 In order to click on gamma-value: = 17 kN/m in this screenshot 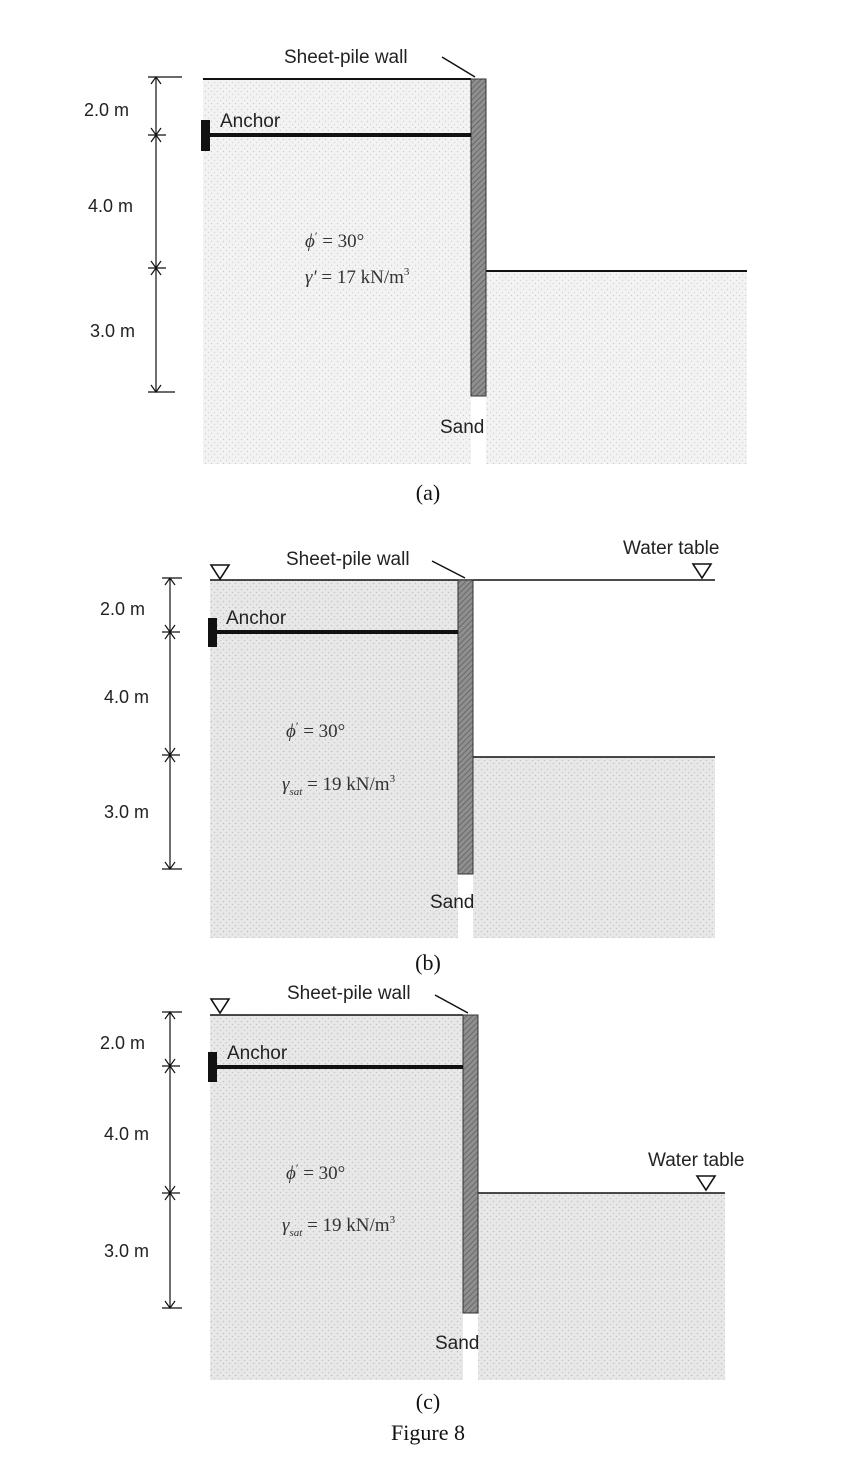, I will do `click(360, 277)`.